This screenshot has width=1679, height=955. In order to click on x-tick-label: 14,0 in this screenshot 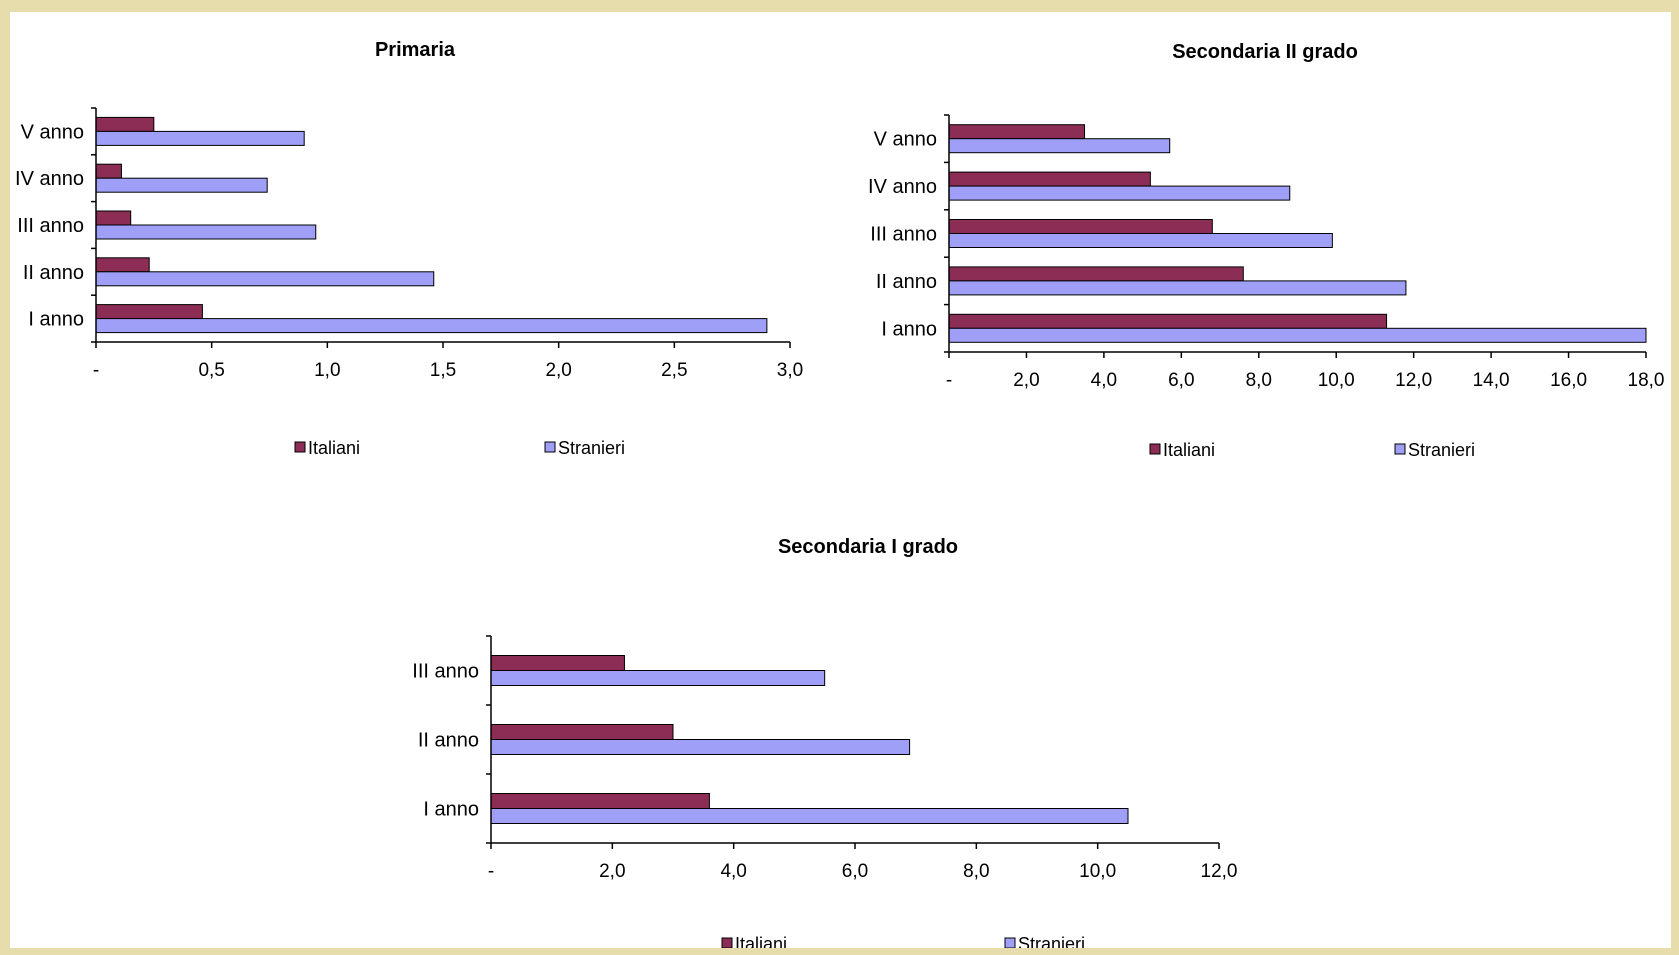, I will do `click(1491, 380)`.